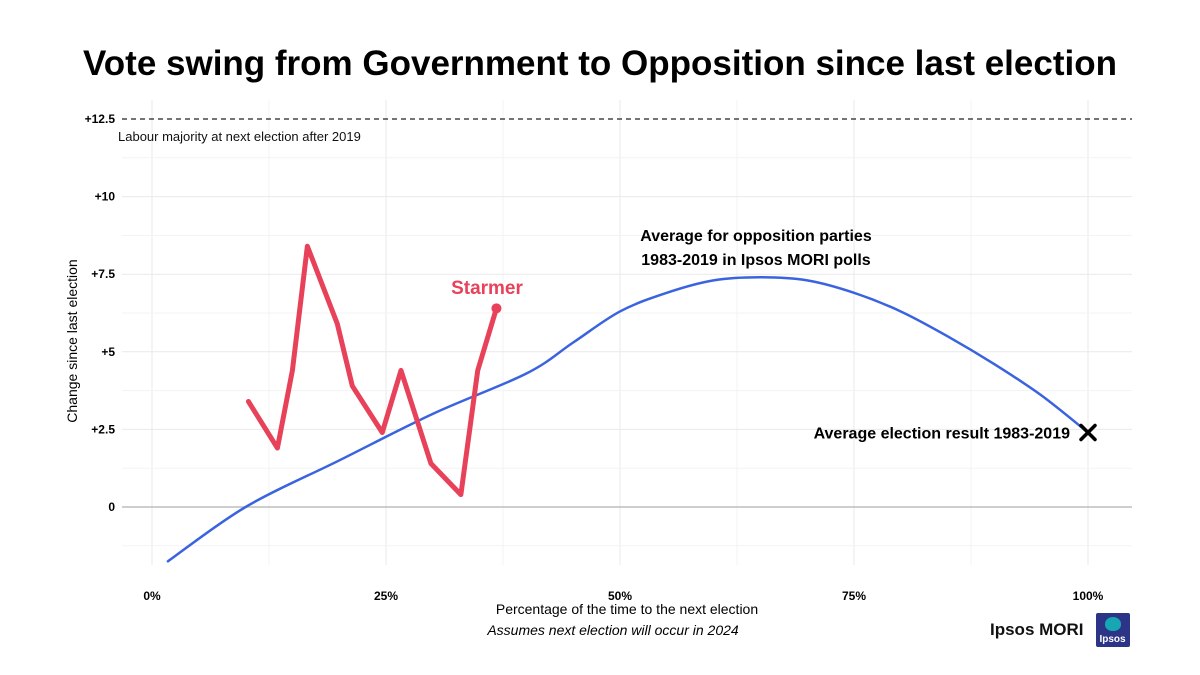  What do you see at coordinates (487, 288) in the screenshot?
I see `series-label-starmer: Starmer` at bounding box center [487, 288].